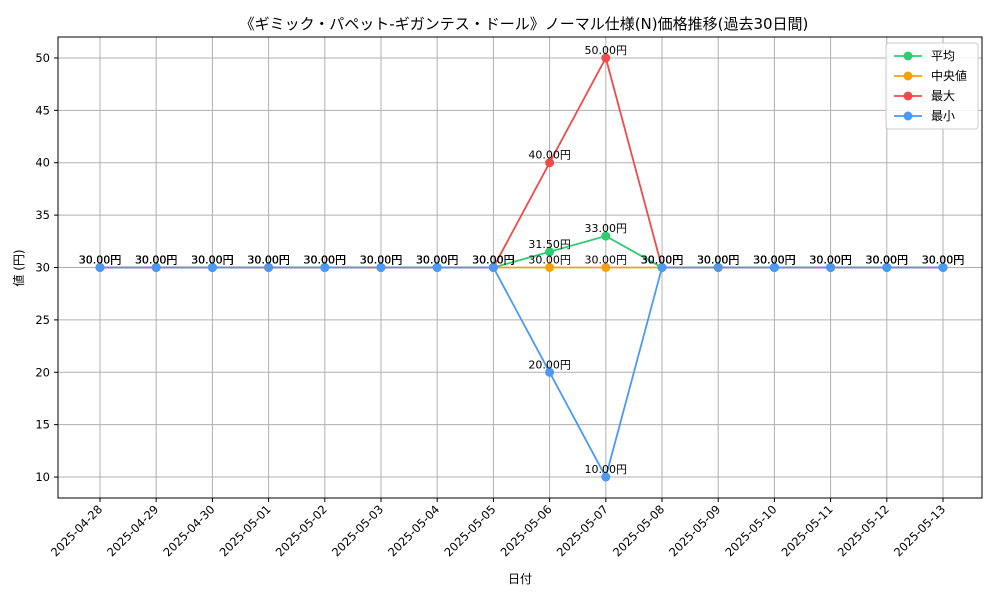 Image resolution: width=1000 pixels, height=600 pixels. What do you see at coordinates (188, 530) in the screenshot?
I see `x-tick-label: 2025-04-30` at bounding box center [188, 530].